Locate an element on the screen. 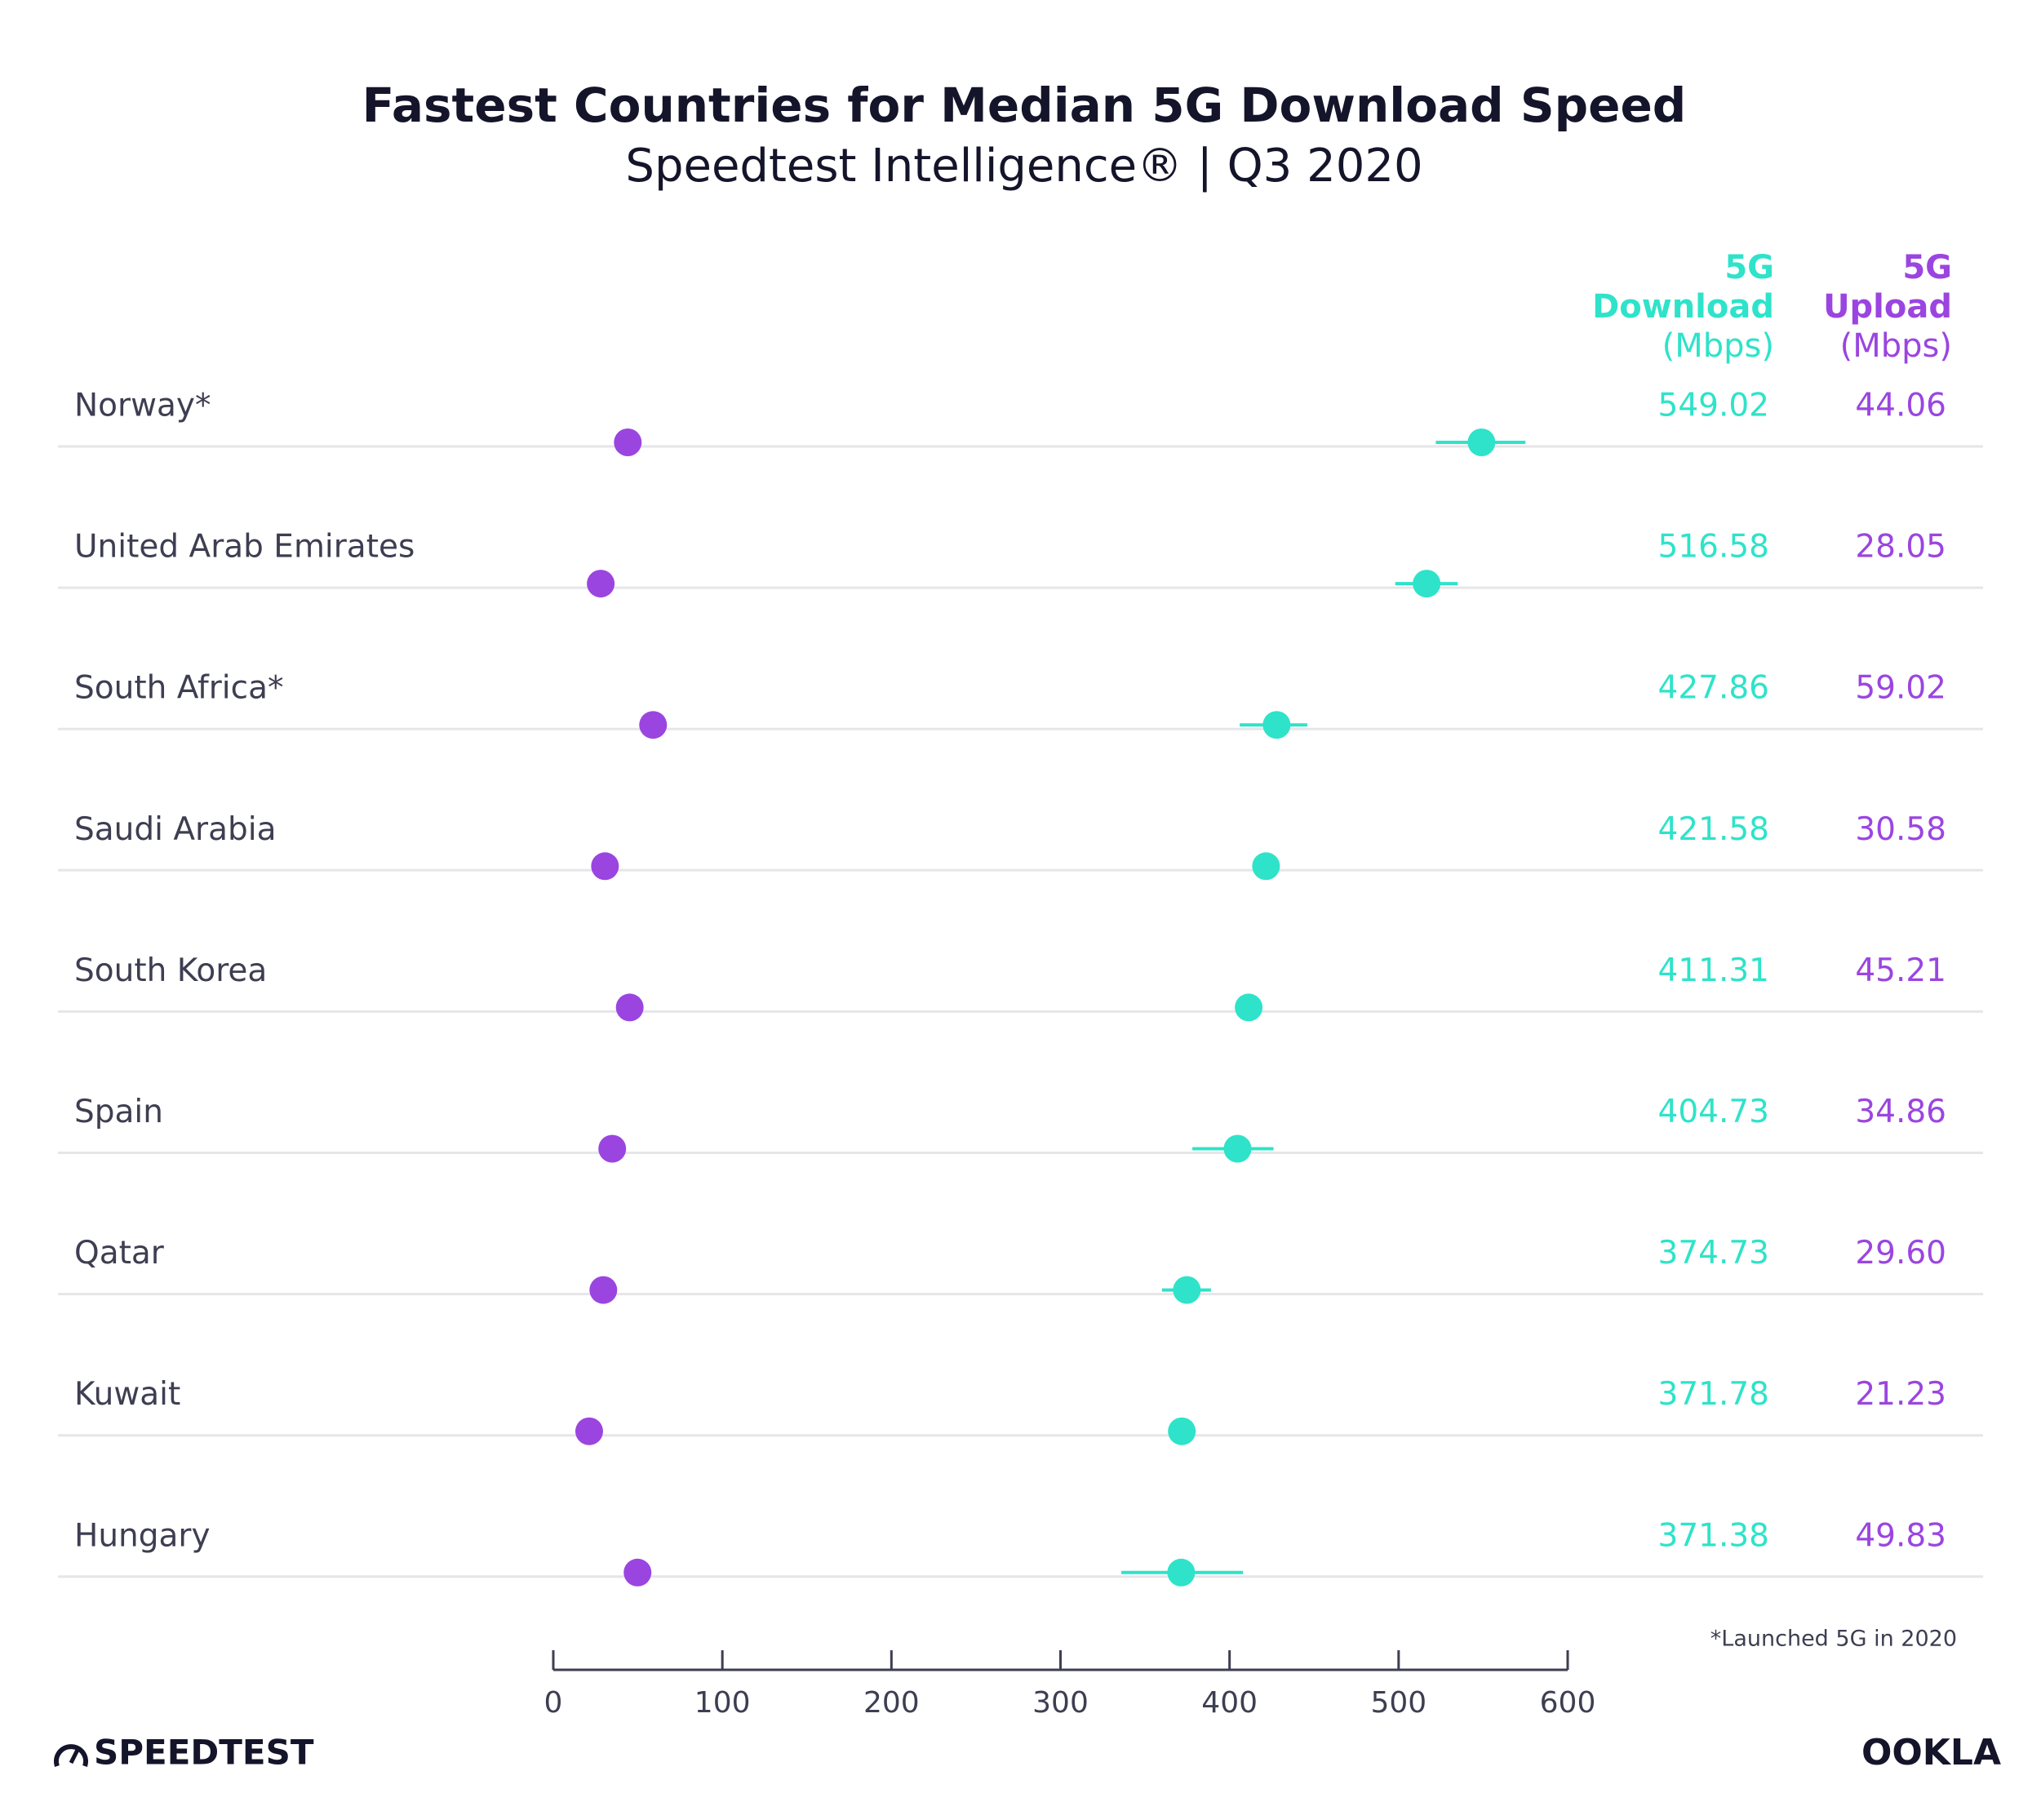 This screenshot has height=1820, width=2041. value-label: 49.83 is located at coordinates (1900, 1536).